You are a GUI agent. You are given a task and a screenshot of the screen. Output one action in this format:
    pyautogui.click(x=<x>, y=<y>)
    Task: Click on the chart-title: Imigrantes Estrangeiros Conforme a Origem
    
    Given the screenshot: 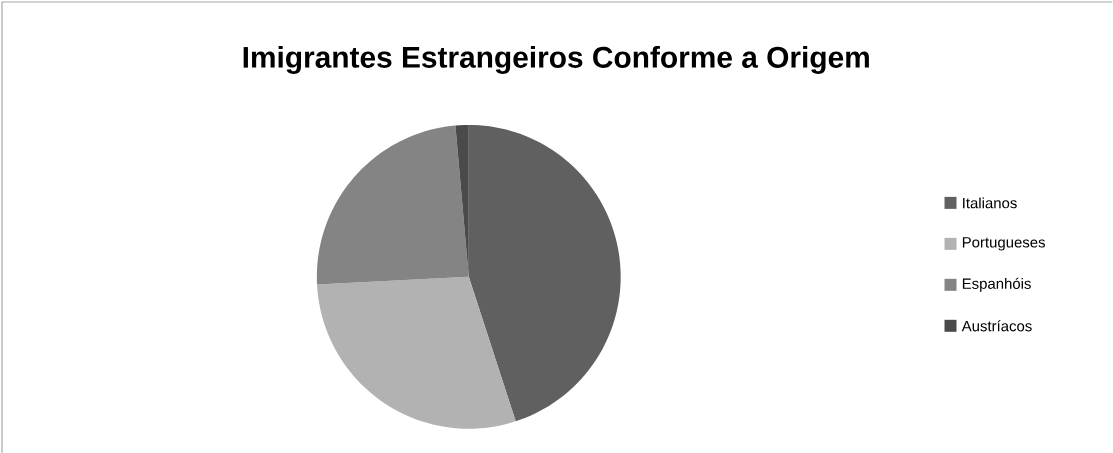 What is the action you would take?
    pyautogui.click(x=556, y=59)
    